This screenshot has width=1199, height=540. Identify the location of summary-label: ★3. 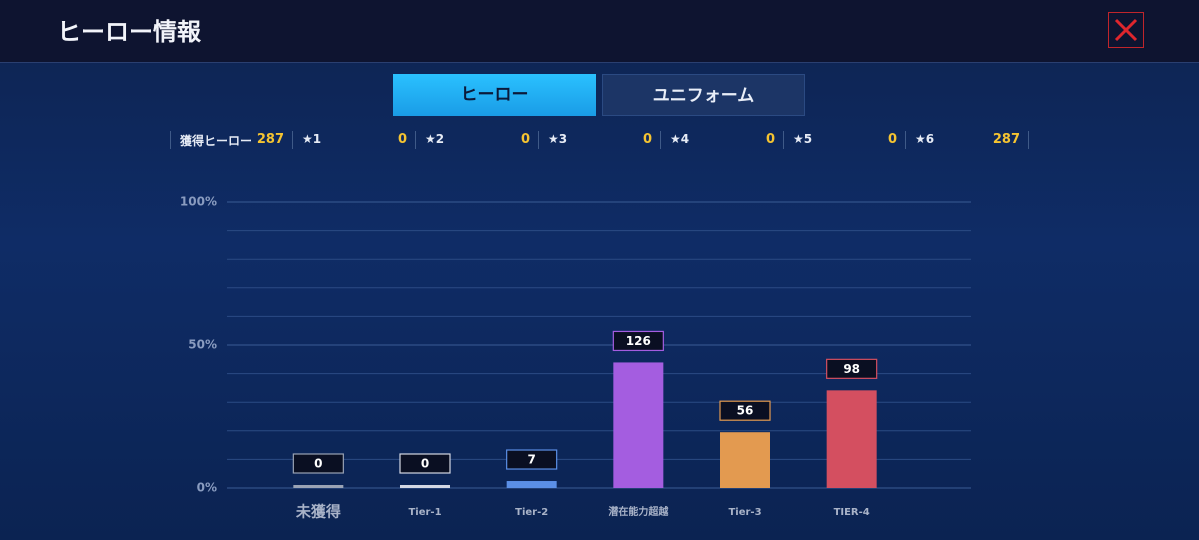
(558, 139).